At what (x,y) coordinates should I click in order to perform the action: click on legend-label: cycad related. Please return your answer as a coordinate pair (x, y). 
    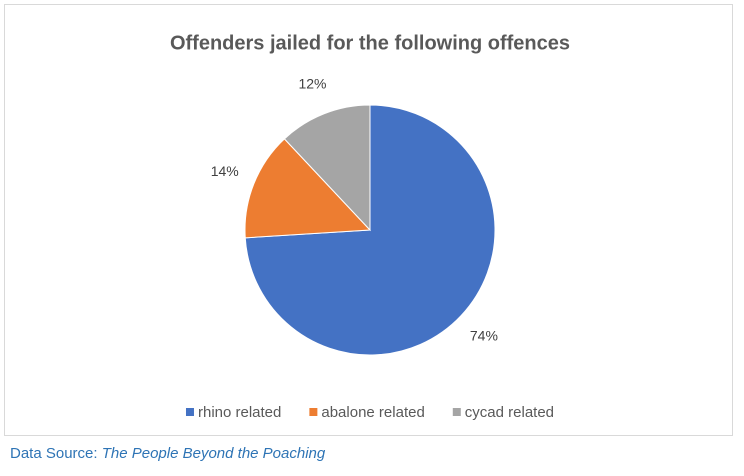
    Looking at the image, I should click on (509, 412).